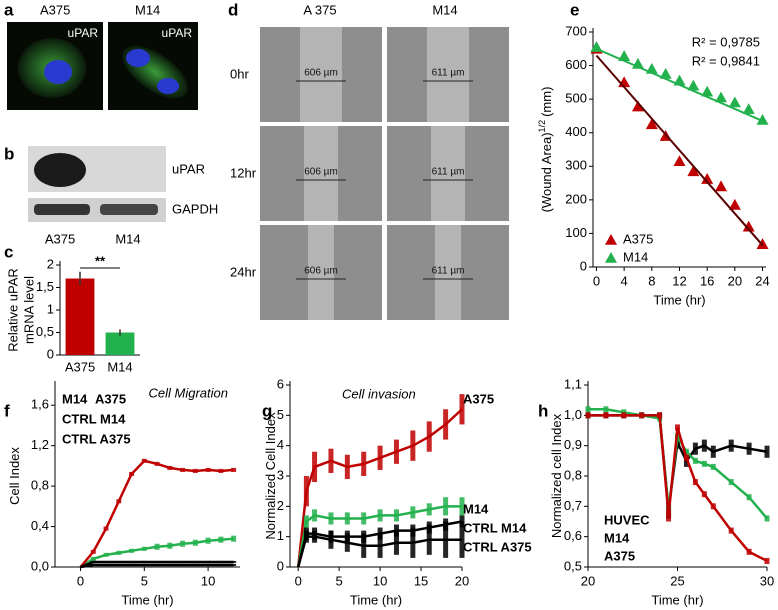  Describe the element at coordinates (679, 280) in the screenshot. I see `x-tick-label: 12` at that location.